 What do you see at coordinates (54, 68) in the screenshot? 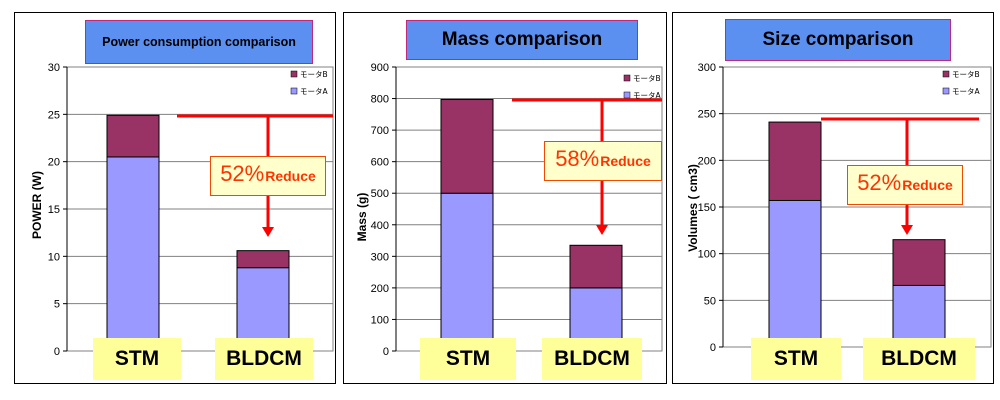
I see `y-tick-label: 30` at bounding box center [54, 68].